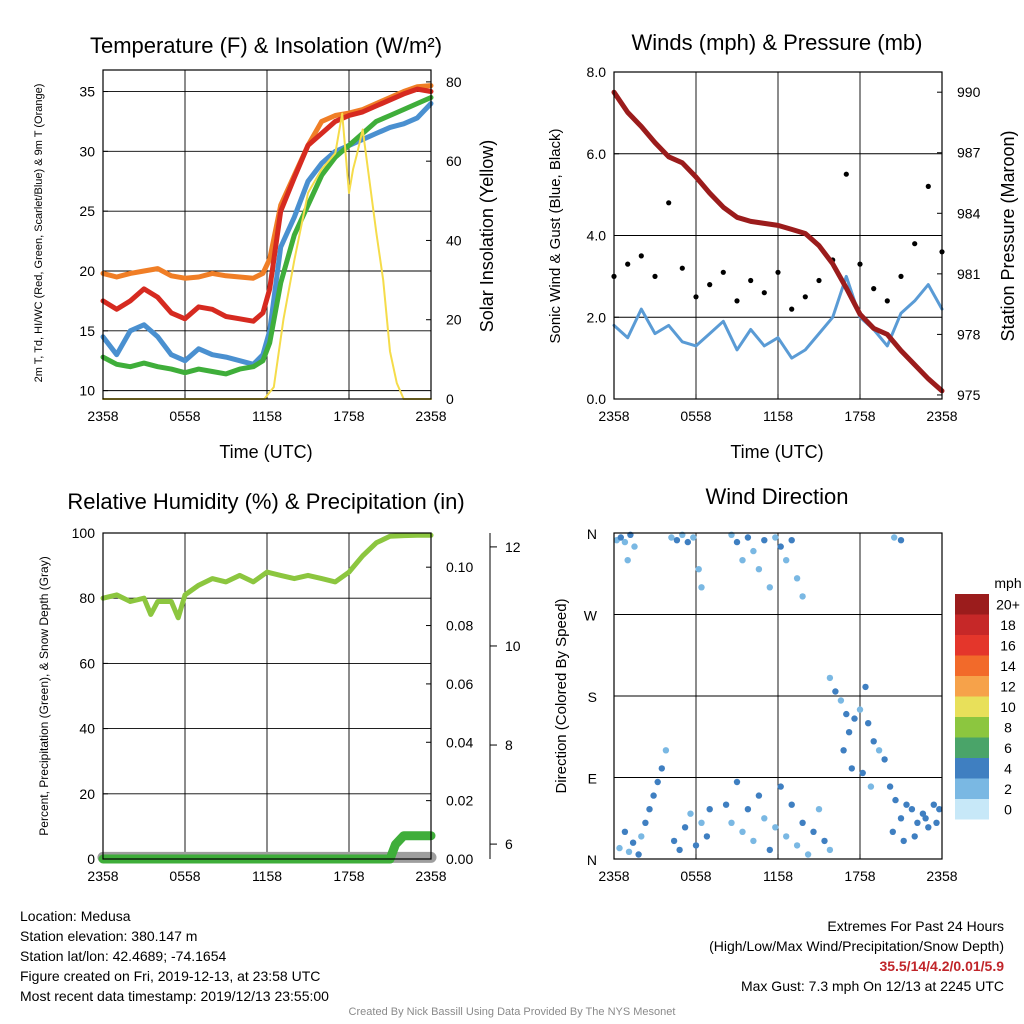 This screenshot has height=1024, width=1024. What do you see at coordinates (1008, 809) in the screenshot?
I see `speed-legend-label: 0` at bounding box center [1008, 809].